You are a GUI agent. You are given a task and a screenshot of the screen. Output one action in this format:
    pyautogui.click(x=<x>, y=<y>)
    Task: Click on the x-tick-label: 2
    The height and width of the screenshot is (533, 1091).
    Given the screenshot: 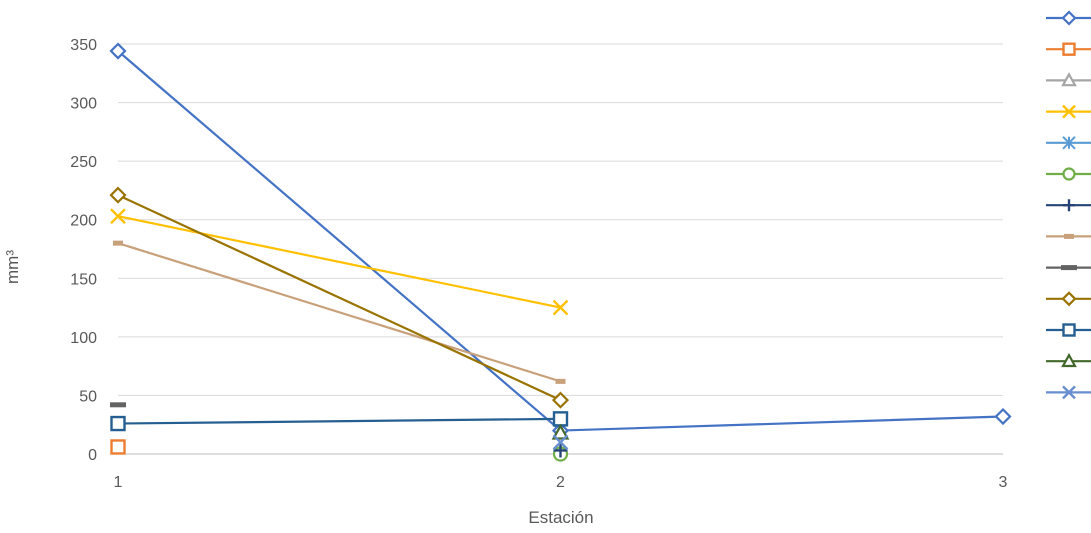 What is the action you would take?
    pyautogui.click(x=560, y=482)
    